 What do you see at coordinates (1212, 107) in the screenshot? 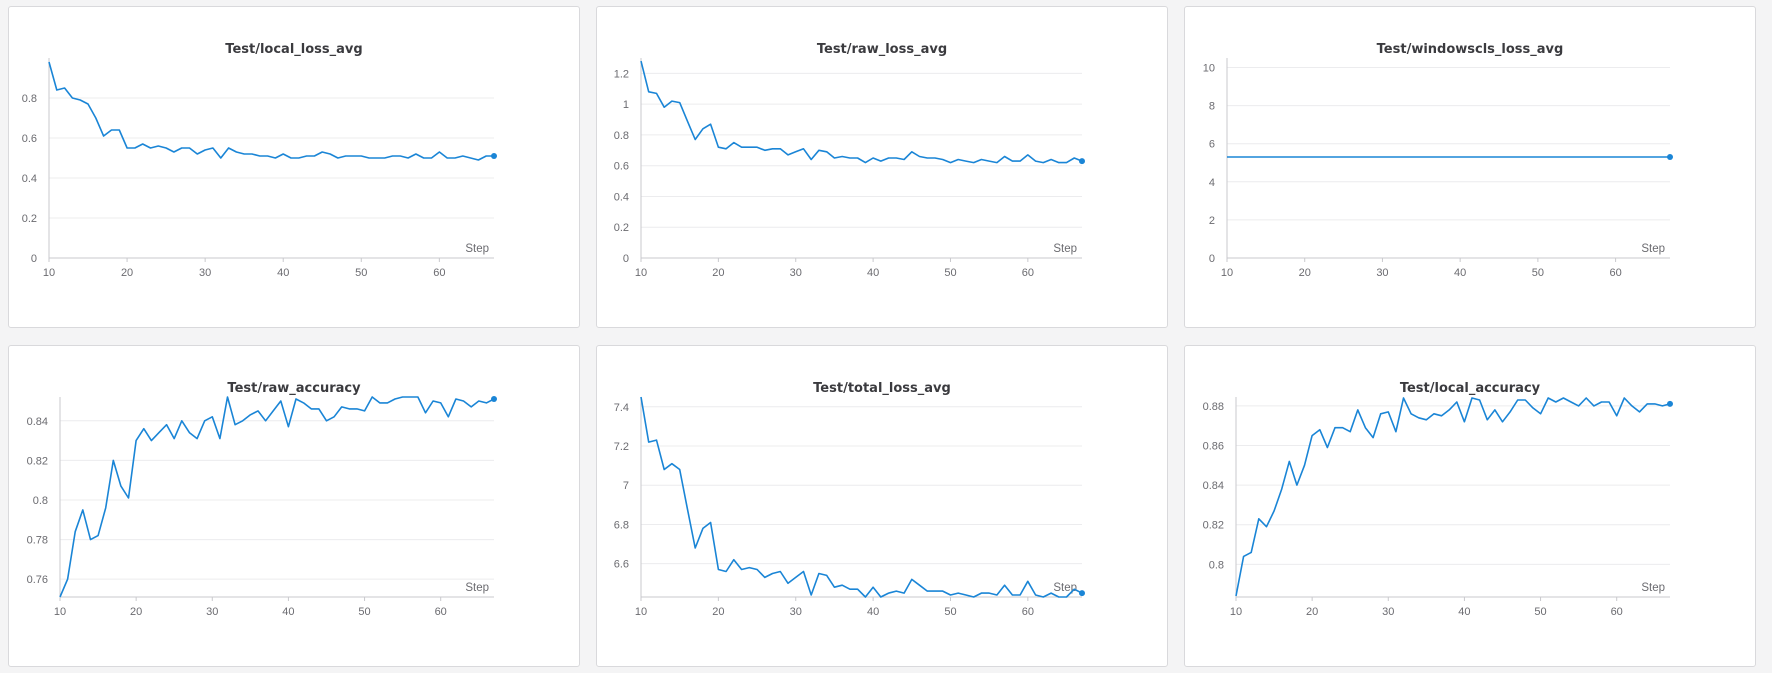
I see `y-tick-label: 8` at bounding box center [1212, 107].